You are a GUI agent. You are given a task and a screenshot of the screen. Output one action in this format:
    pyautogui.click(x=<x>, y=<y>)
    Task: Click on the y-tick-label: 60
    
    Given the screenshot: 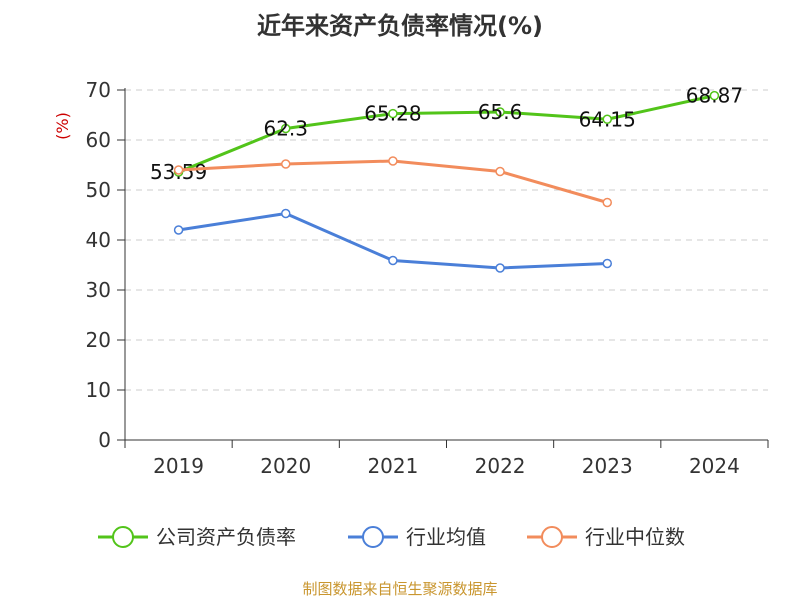 What is the action you would take?
    pyautogui.click(x=98, y=140)
    